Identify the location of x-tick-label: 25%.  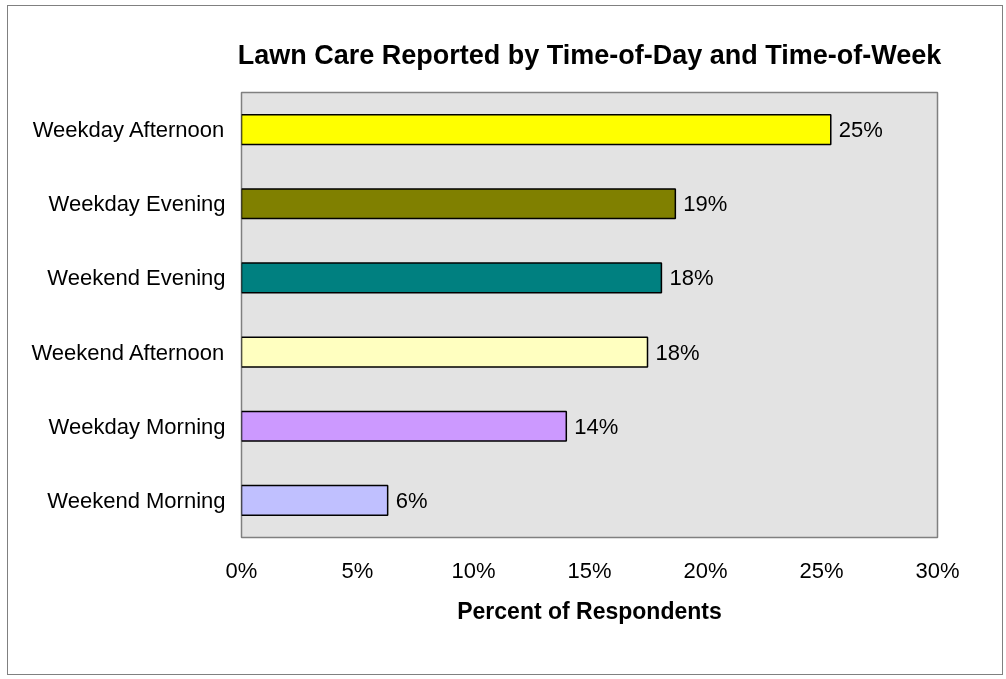
(821, 570).